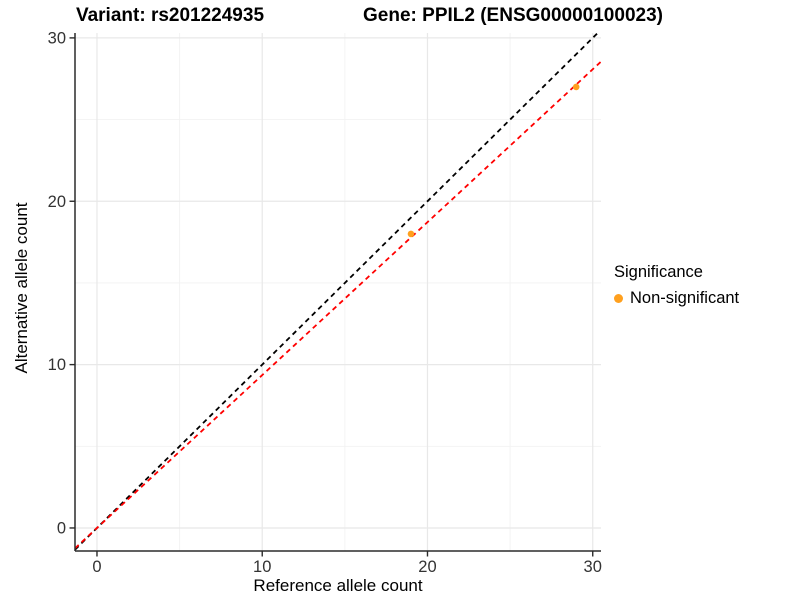  Describe the element at coordinates (21, 288) in the screenshot. I see `y-axis-label: Alternative allele count` at that location.